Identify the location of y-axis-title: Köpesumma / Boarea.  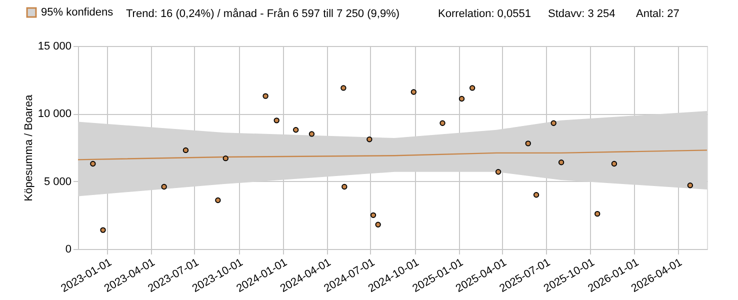
(28, 148).